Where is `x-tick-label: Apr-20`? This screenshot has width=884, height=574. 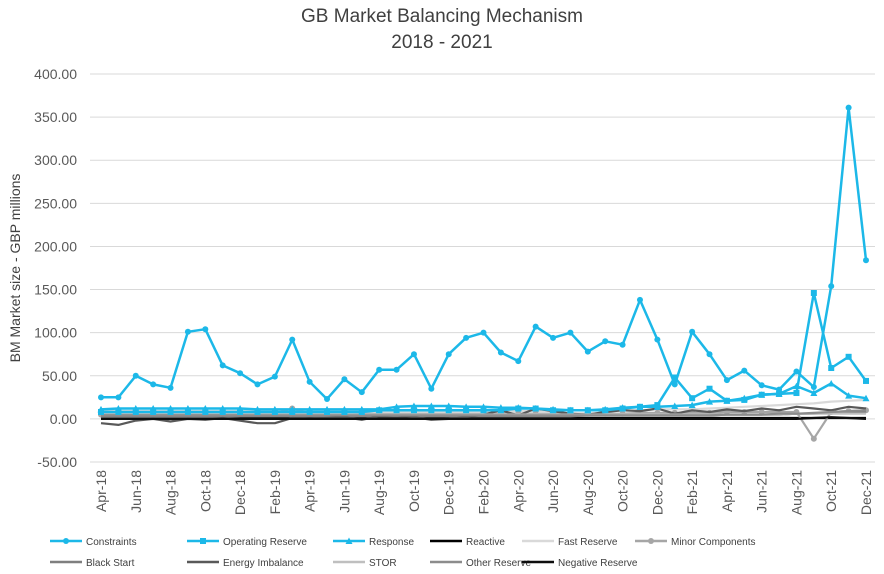 x-tick-label: Apr-20 is located at coordinates (518, 491).